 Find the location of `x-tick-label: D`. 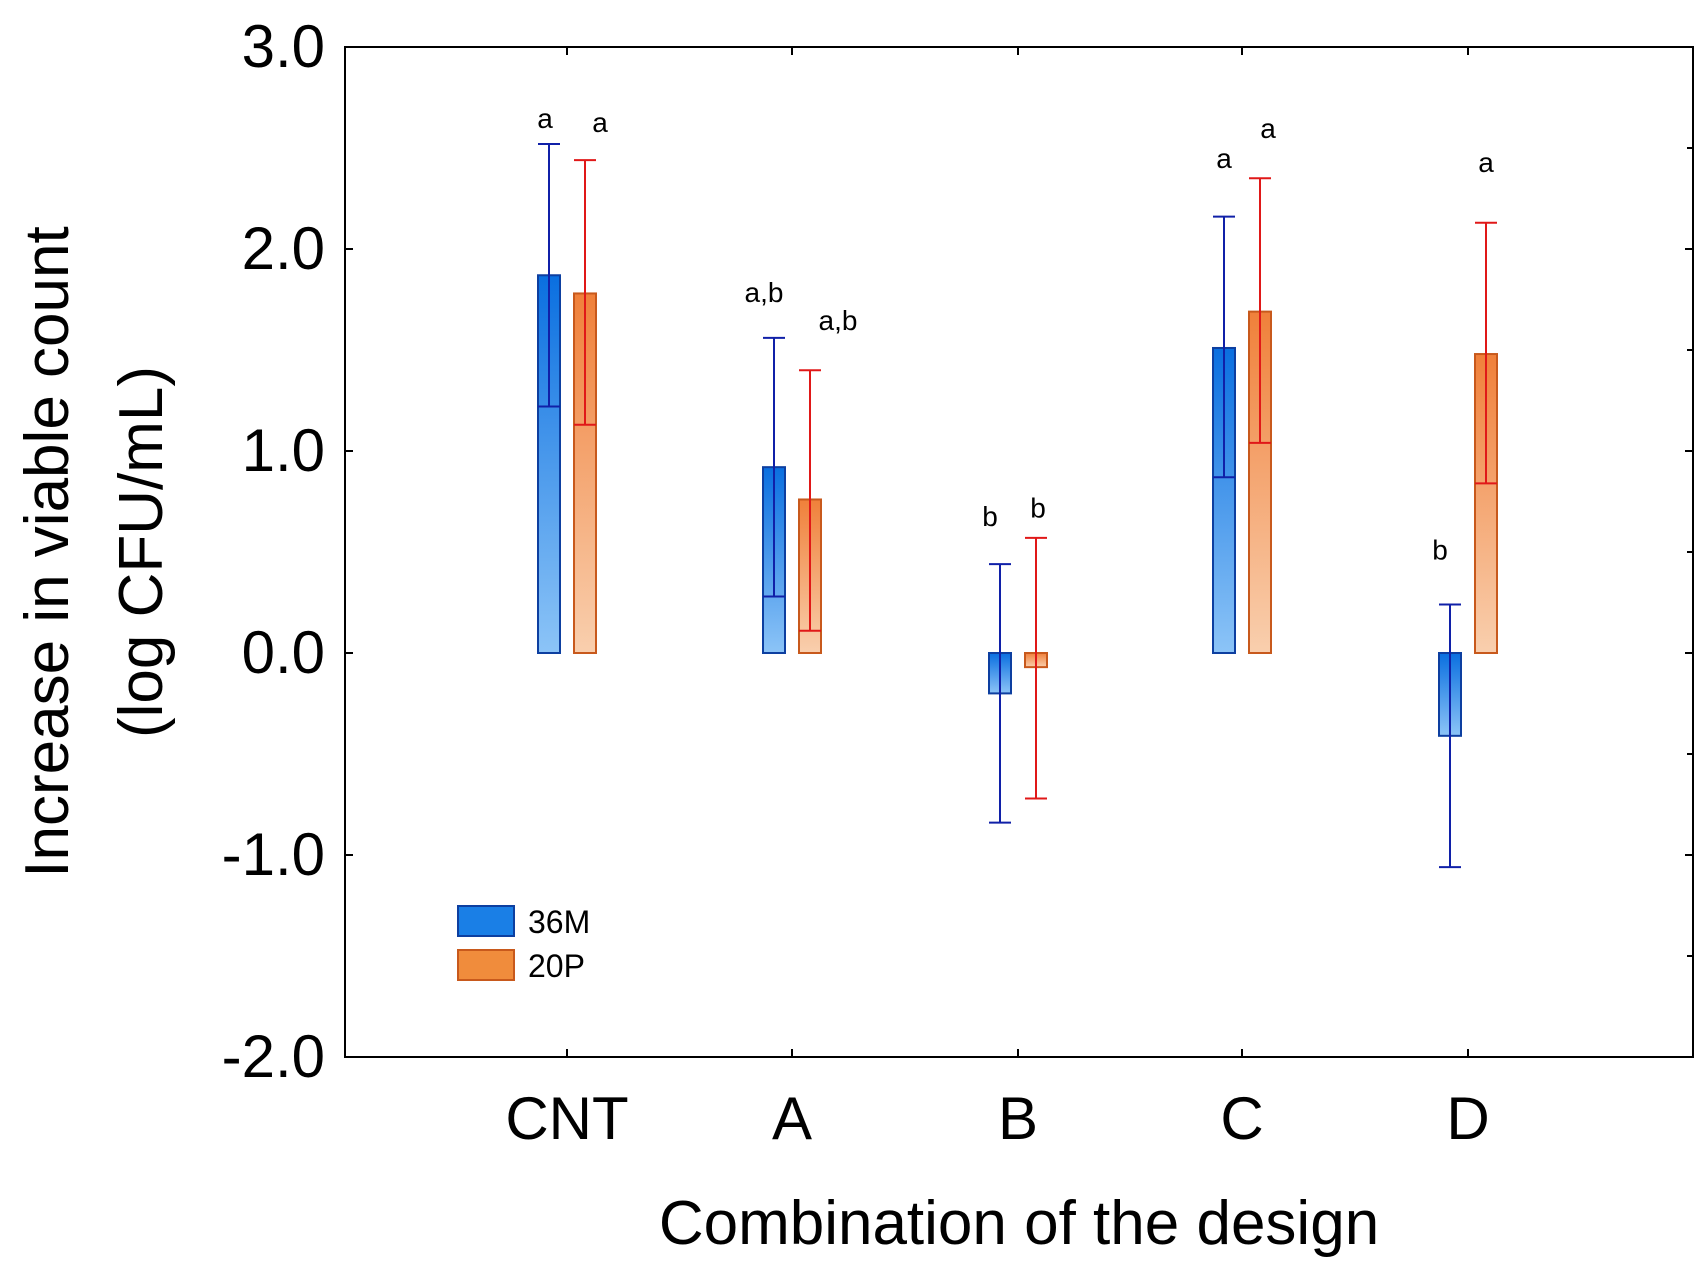

x-tick-label: D is located at coordinates (1467, 1118).